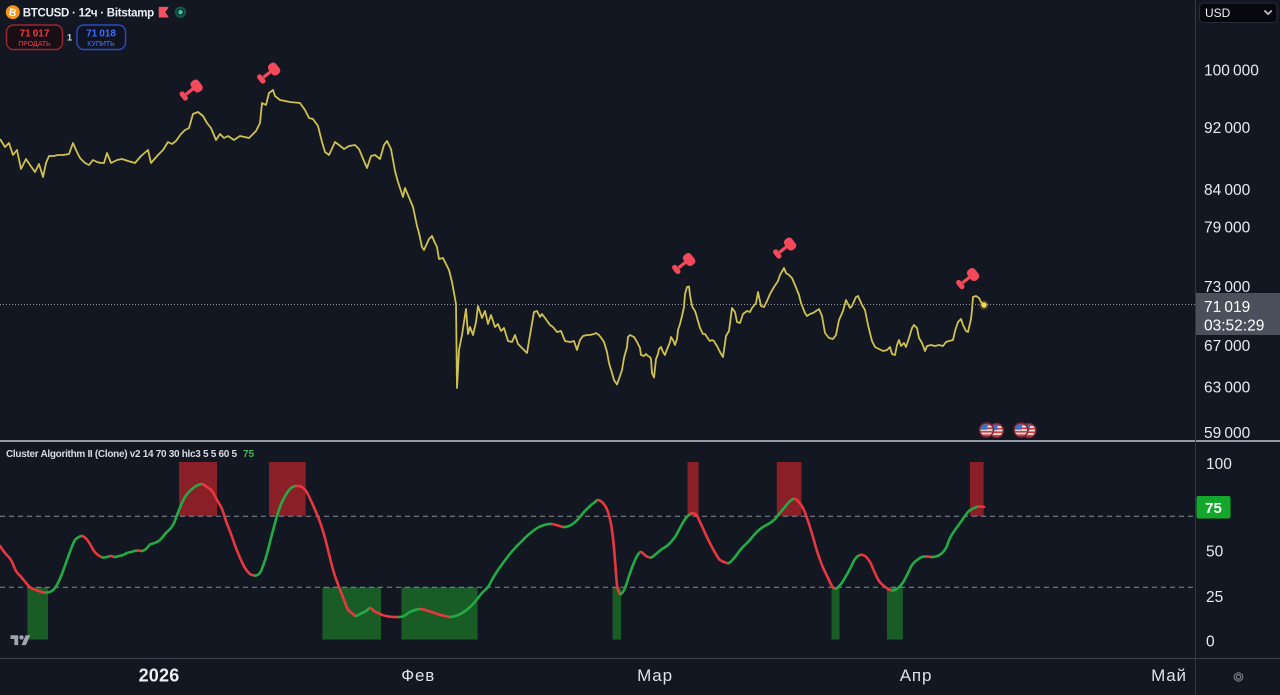 This screenshot has height=695, width=1280. I want to click on svg-text: 25, so click(1214, 597).